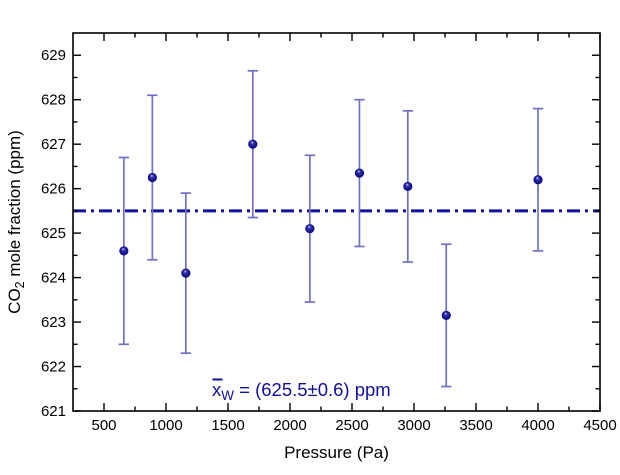 Image resolution: width=620 pixels, height=475 pixels. I want to click on x-axis-title: Pressure (Pa), so click(336, 452).